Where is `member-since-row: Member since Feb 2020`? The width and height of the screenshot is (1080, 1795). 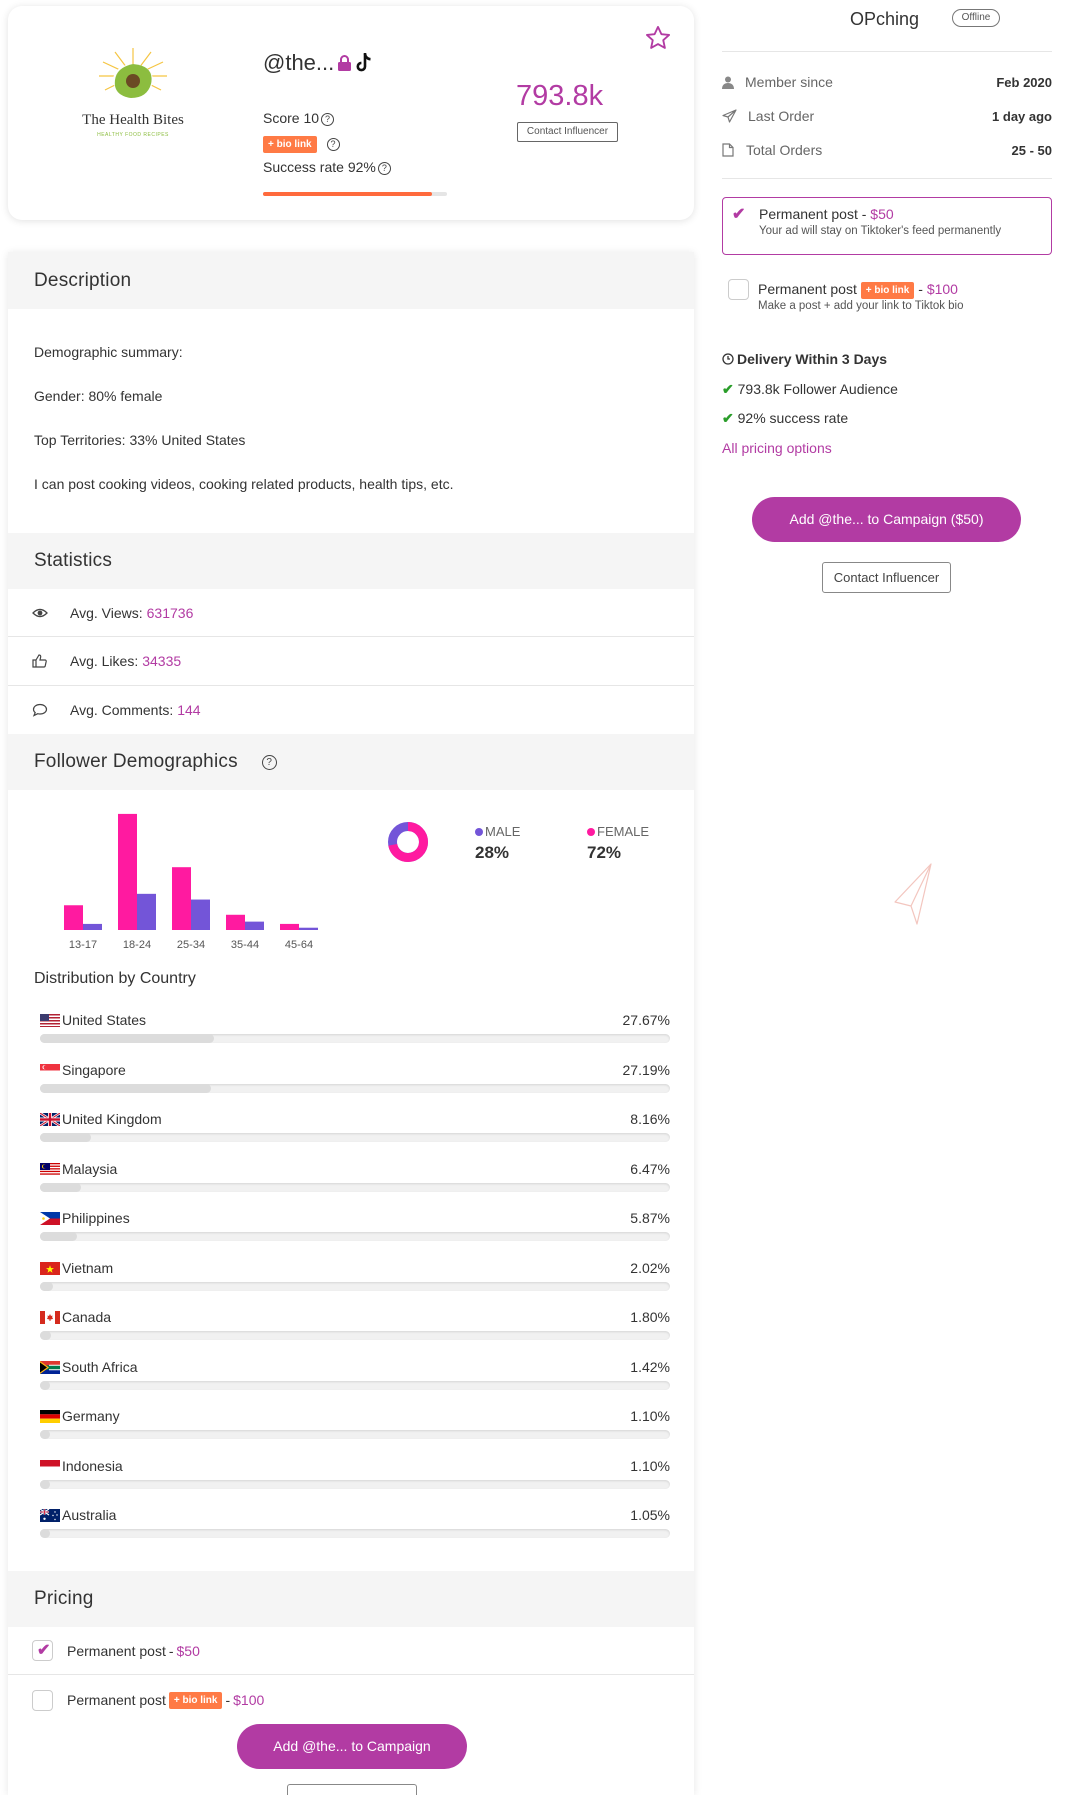 member-since-row: Member since Feb 2020 is located at coordinates (887, 82).